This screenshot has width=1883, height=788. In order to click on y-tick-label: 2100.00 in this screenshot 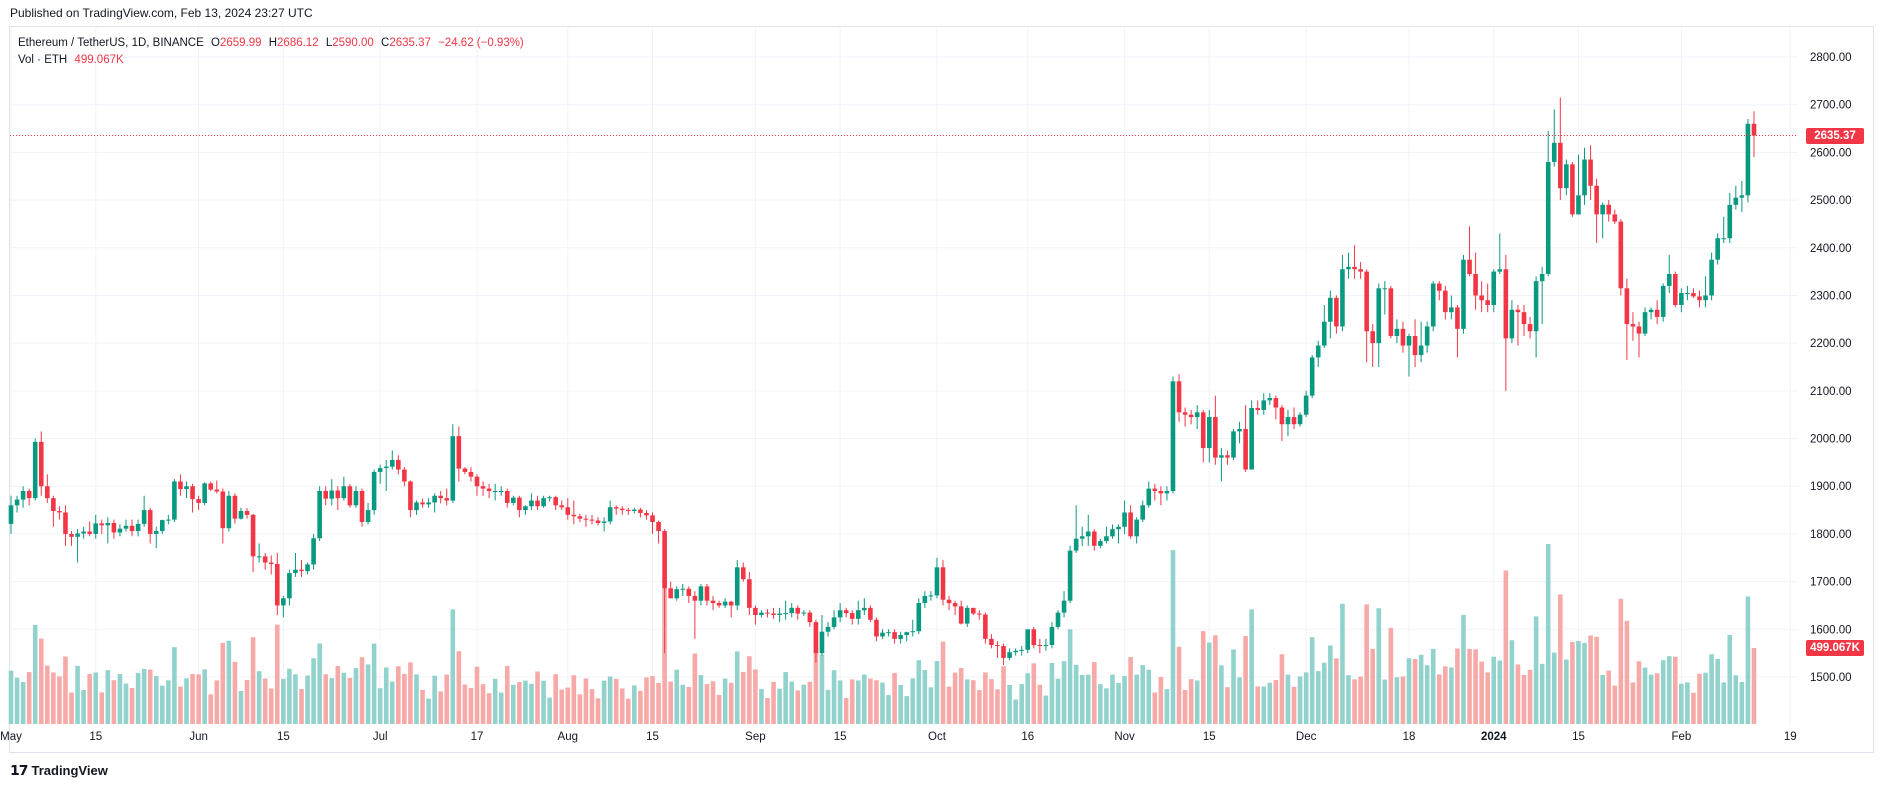, I will do `click(1831, 392)`.